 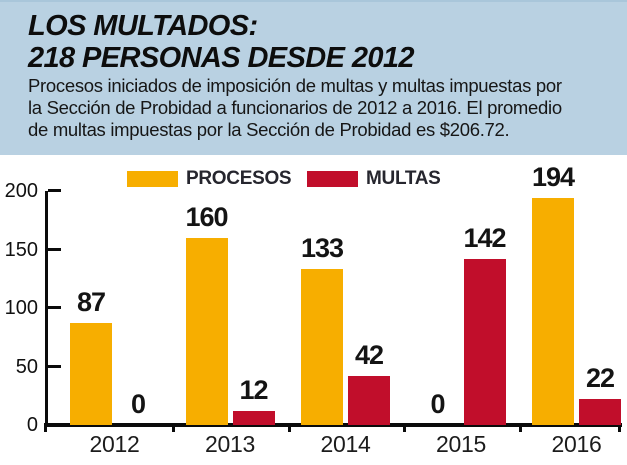 What do you see at coordinates (403, 178) in the screenshot?
I see `legend-label-multas: MULTAS` at bounding box center [403, 178].